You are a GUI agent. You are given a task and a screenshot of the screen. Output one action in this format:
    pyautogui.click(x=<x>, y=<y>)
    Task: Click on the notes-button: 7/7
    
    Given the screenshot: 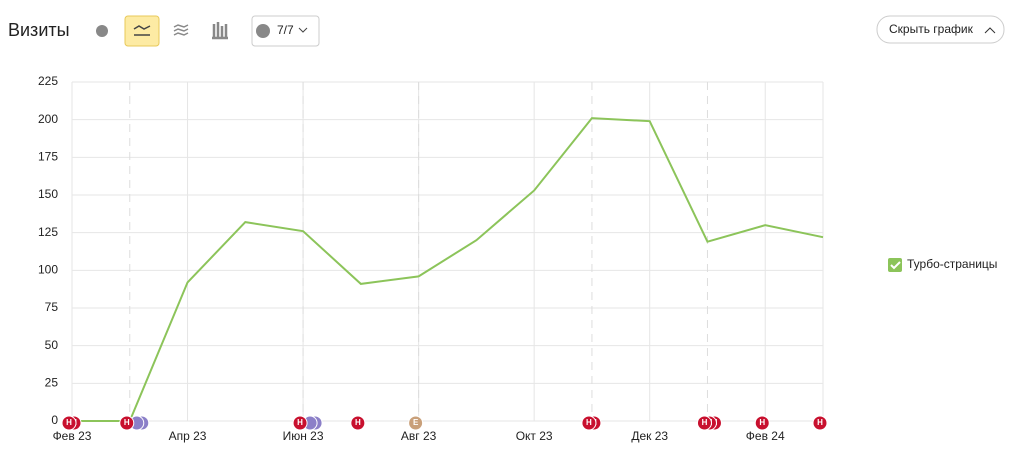 What is the action you would take?
    pyautogui.click(x=285, y=31)
    